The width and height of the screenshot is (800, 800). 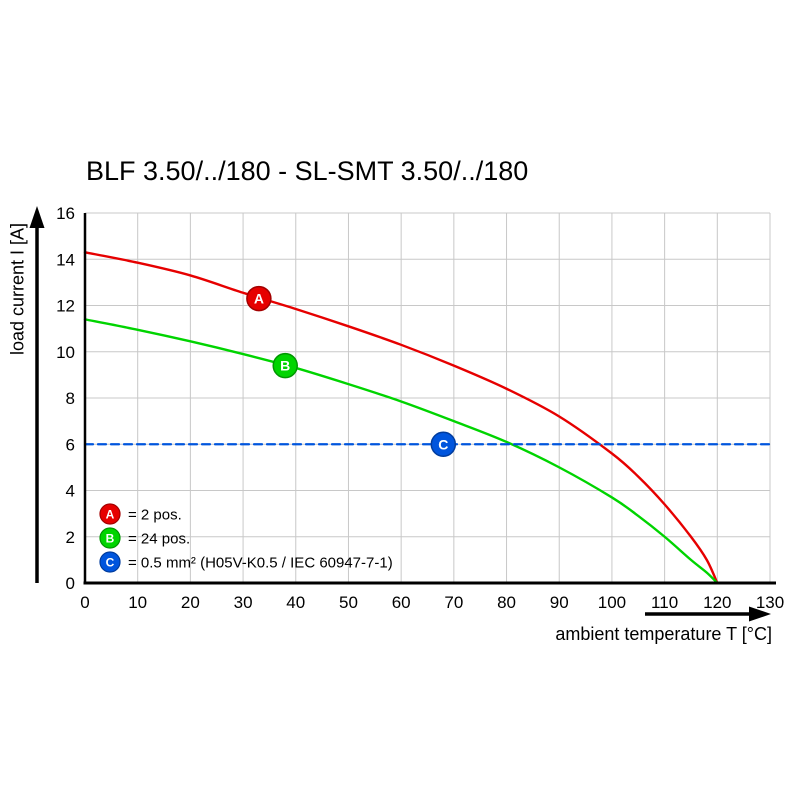 What do you see at coordinates (155, 515) in the screenshot?
I see `legend-text-A: = 2 pos.` at bounding box center [155, 515].